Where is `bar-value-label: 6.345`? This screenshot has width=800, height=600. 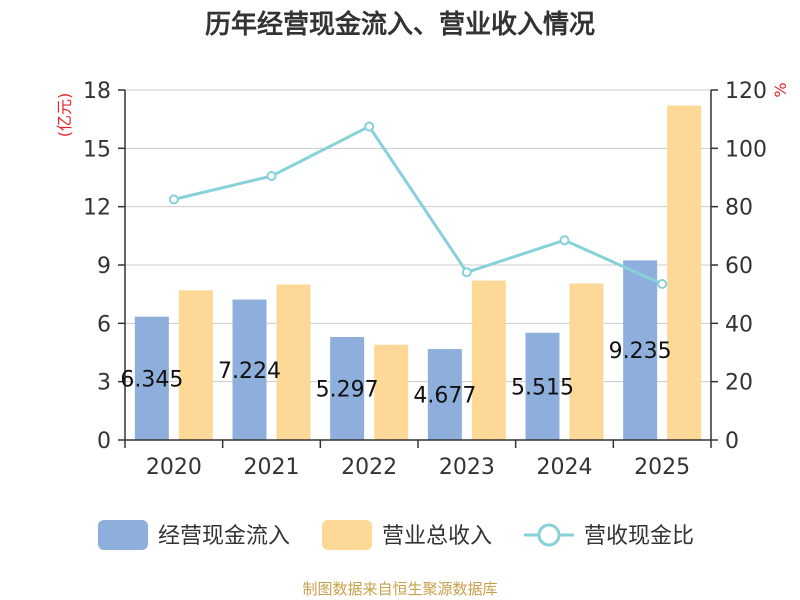
bar-value-label: 6.345 is located at coordinates (151, 379).